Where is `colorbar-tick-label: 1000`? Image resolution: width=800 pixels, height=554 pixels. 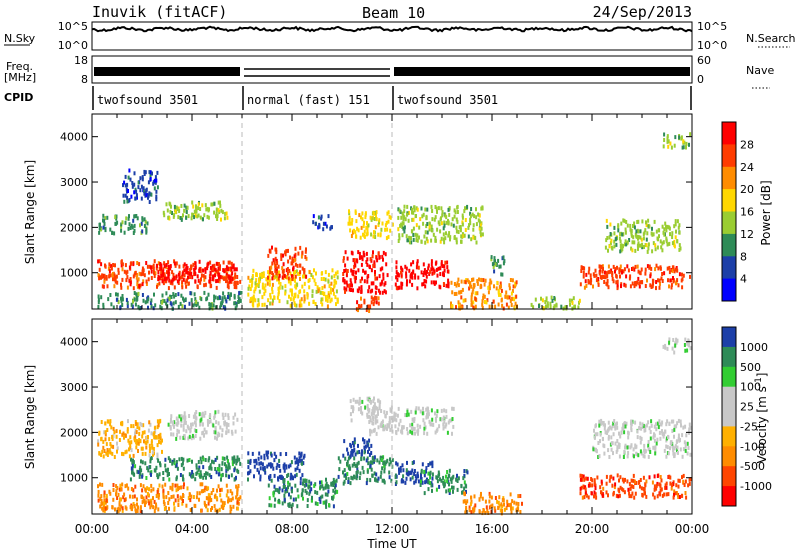
colorbar-tick-label: 1000 is located at coordinates (754, 347).